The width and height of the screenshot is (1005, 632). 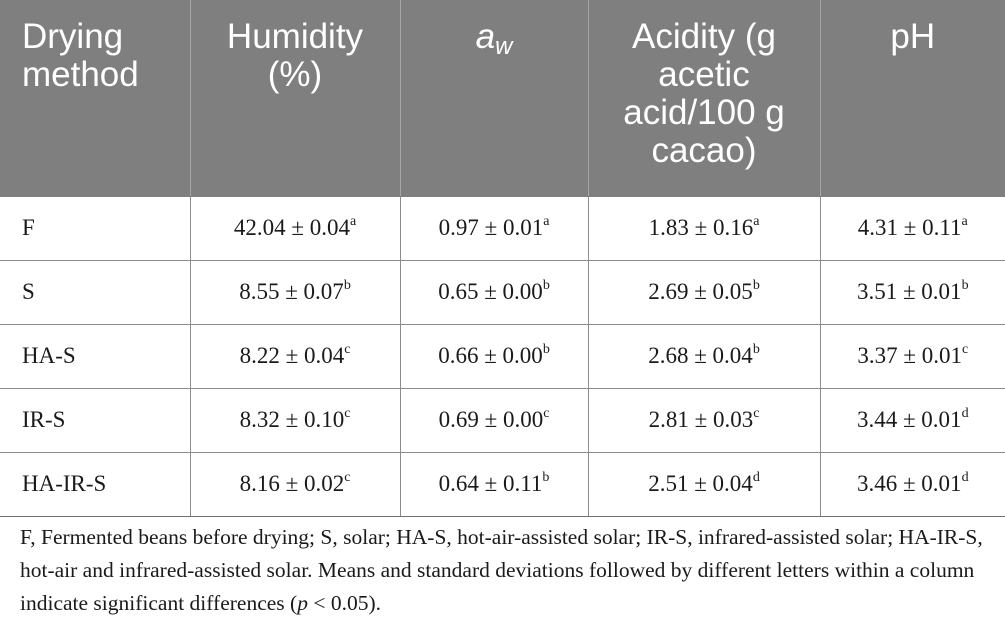 What do you see at coordinates (485, 36) in the screenshot?
I see `header-aw-symbol: a` at bounding box center [485, 36].